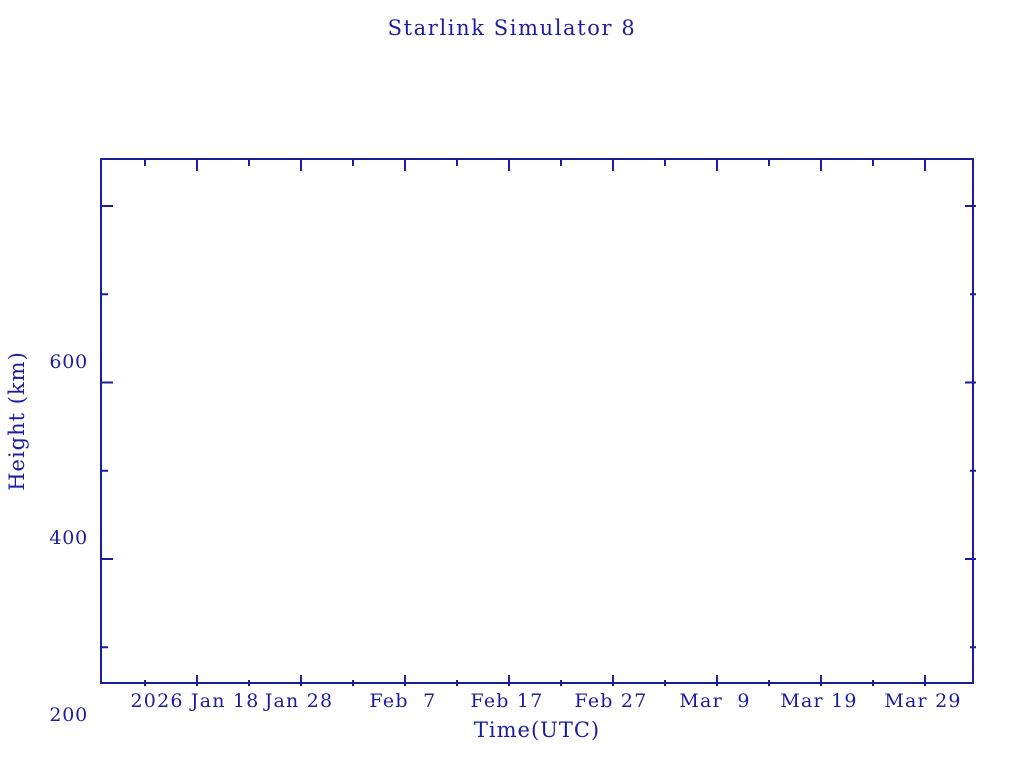 The width and height of the screenshot is (1024, 768). I want to click on page-title: Starlink Simulator 8, so click(512, 28).